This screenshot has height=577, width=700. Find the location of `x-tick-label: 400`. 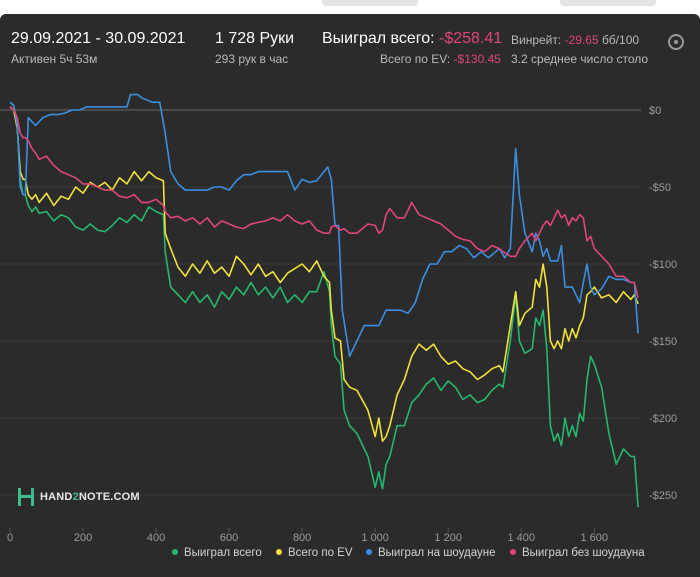

x-tick-label: 400 is located at coordinates (156, 538).